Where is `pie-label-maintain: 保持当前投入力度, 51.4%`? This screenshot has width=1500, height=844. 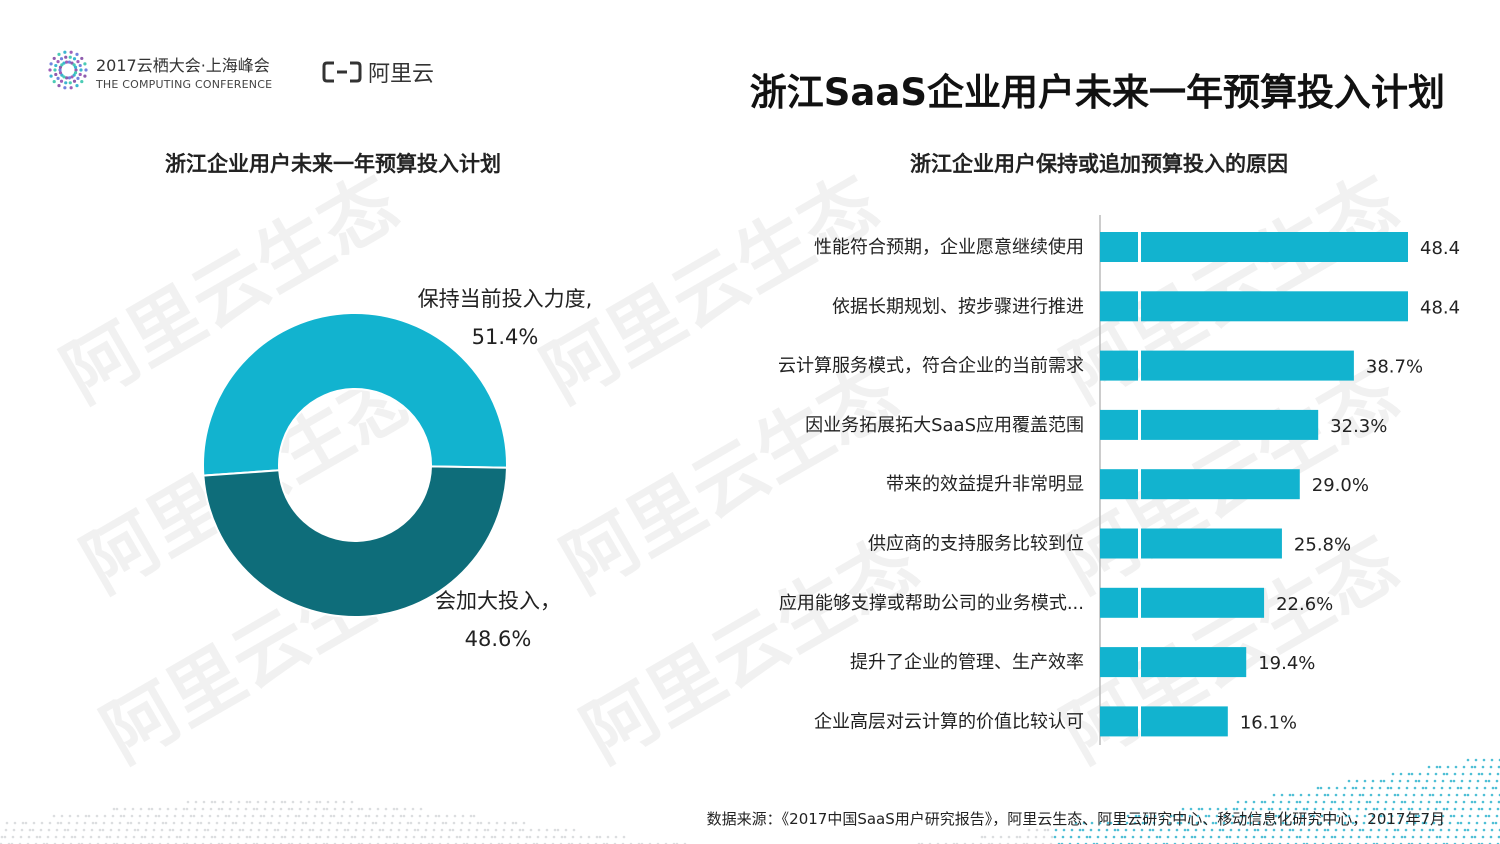 pie-label-maintain: 保持当前投入力度, 51.4% is located at coordinates (505, 318).